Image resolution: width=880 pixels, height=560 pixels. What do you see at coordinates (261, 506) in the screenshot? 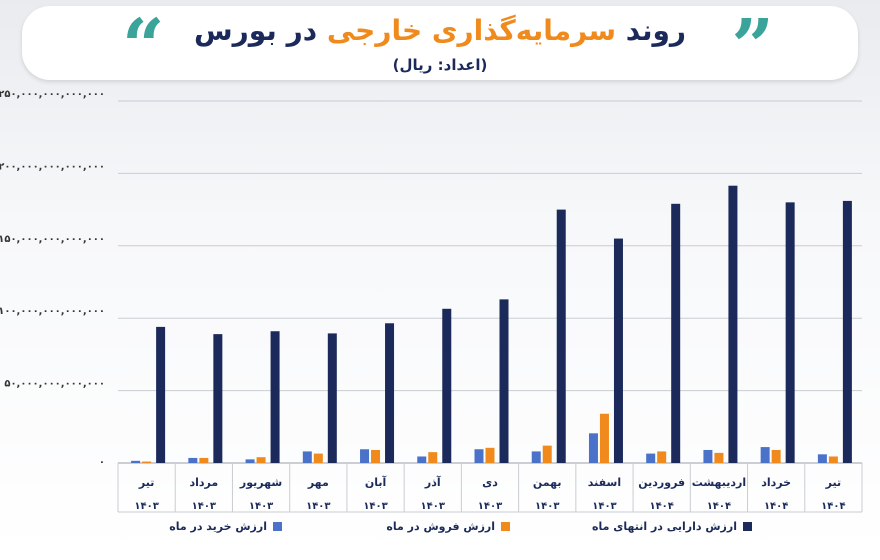
I see `x-tick-year-2: ۱۴۰۳` at bounding box center [261, 506].